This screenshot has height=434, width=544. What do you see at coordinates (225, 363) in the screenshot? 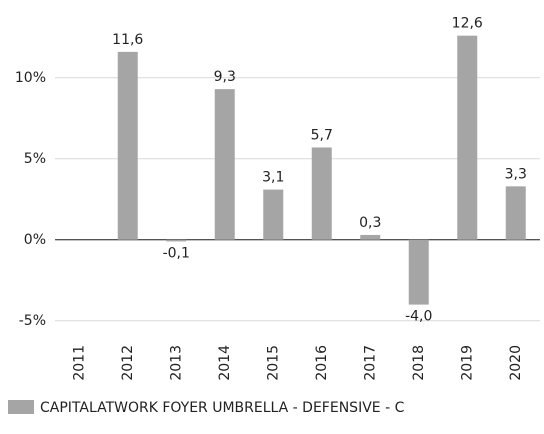
I see `x-tick-label: 2014` at bounding box center [225, 363].